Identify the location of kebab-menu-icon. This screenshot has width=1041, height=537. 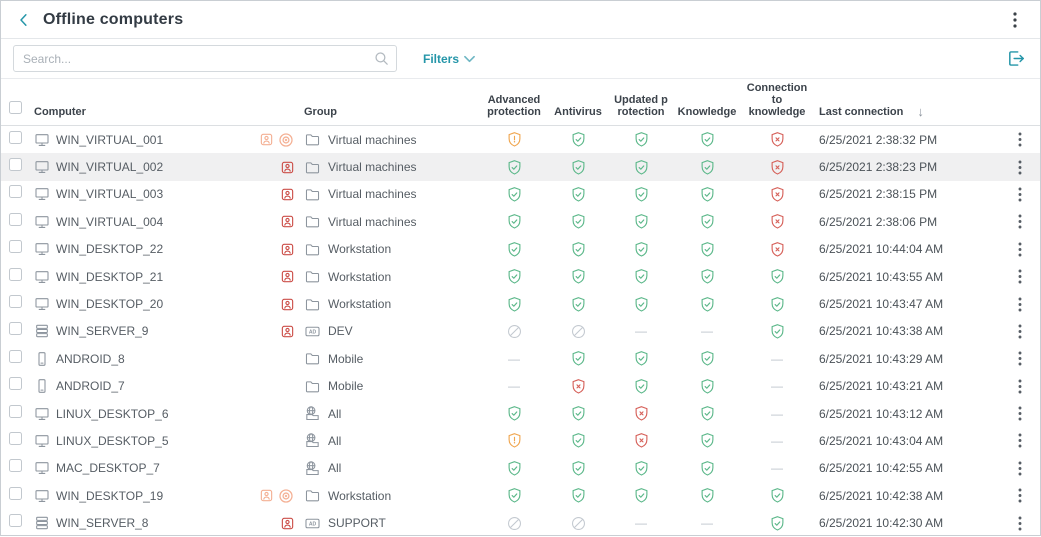
(1020, 440).